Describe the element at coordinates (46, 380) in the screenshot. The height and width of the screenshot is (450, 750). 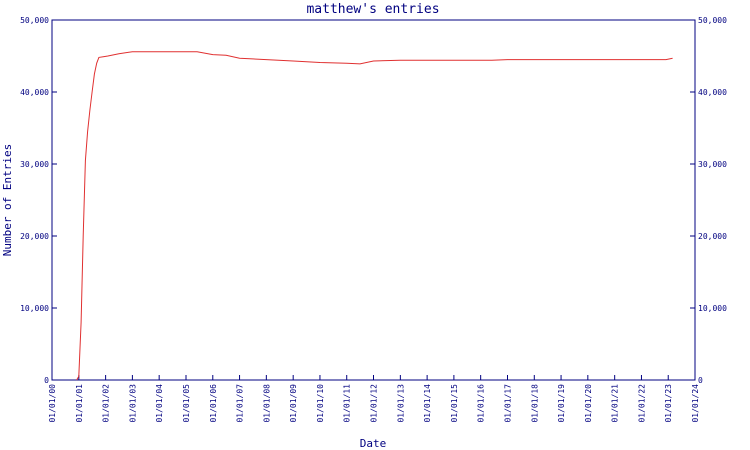
I see `y-tick-label-left: 0` at that location.